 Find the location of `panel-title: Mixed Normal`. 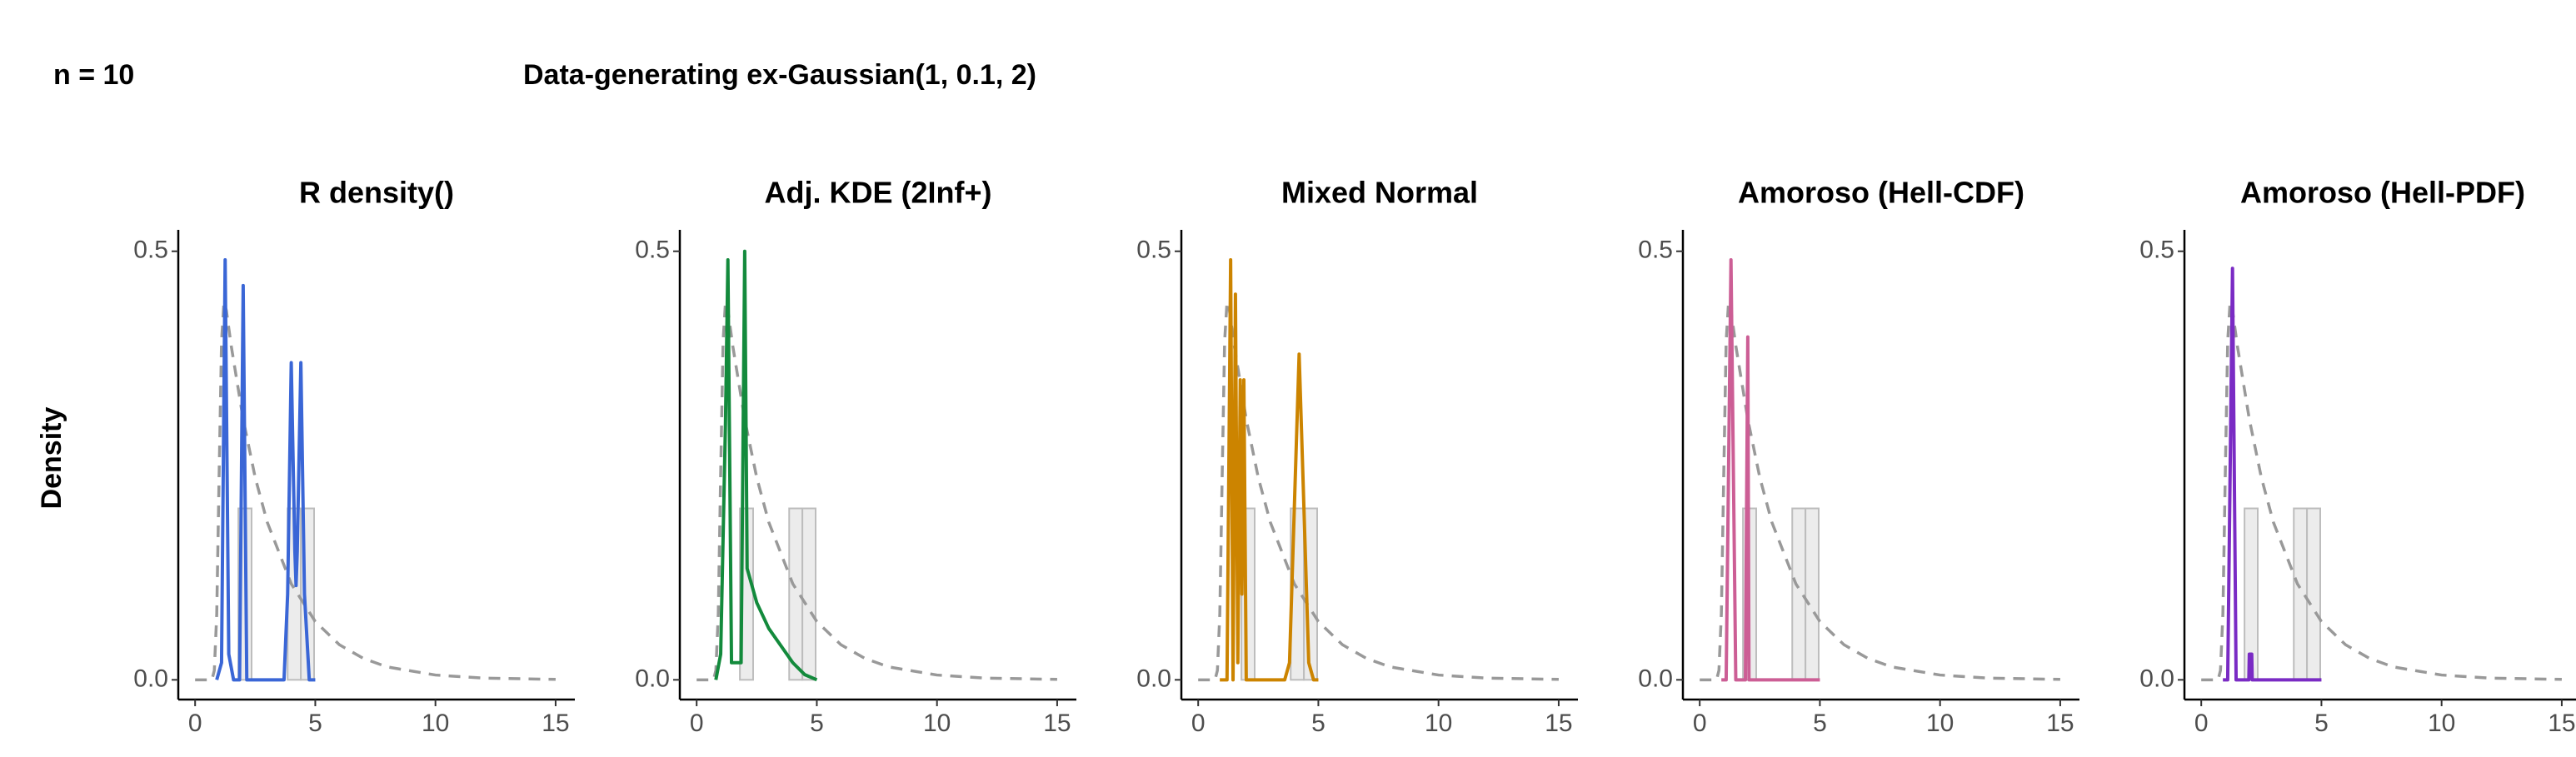

panel-title: Mixed Normal is located at coordinates (1379, 193).